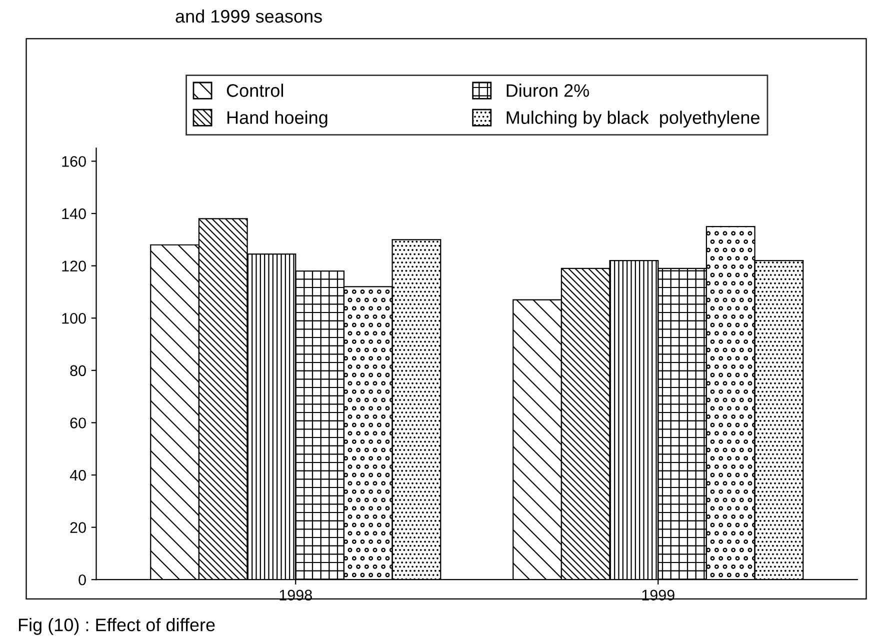 The image size is (875, 644). What do you see at coordinates (78, 423) in the screenshot?
I see `y-tick-label: 60` at bounding box center [78, 423].